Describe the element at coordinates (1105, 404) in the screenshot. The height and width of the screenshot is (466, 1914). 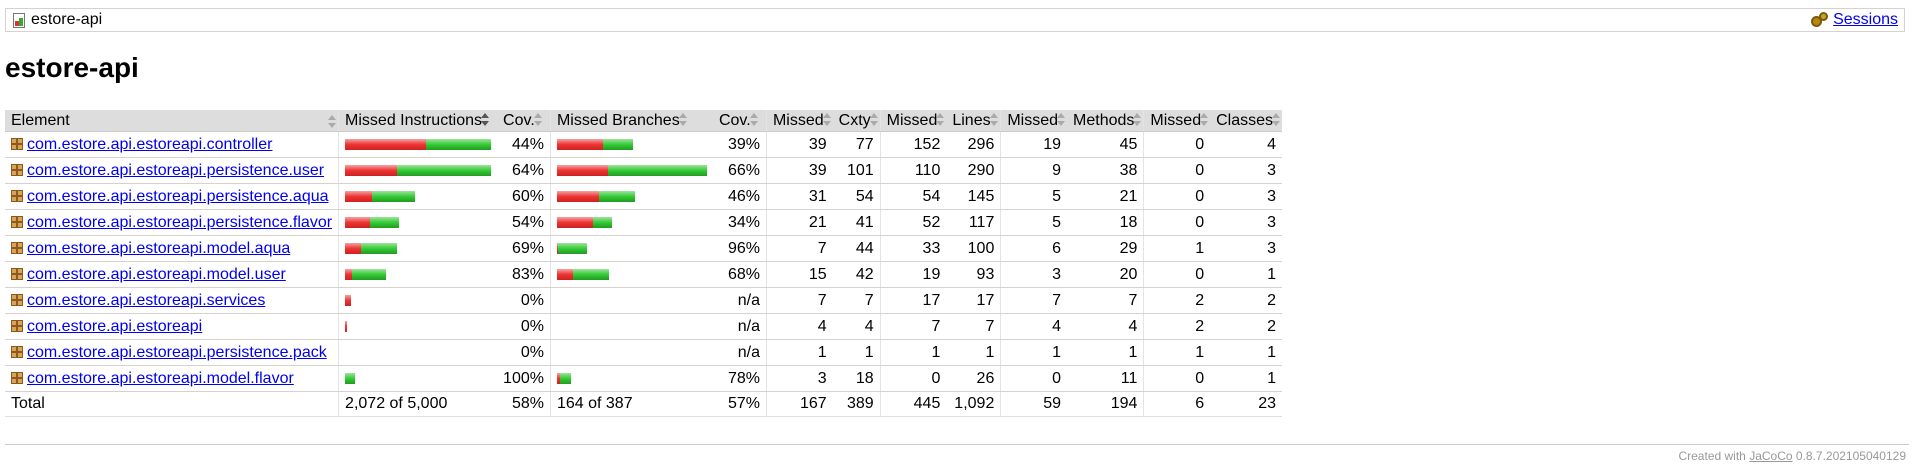
I see `total-methods: 194` at that location.